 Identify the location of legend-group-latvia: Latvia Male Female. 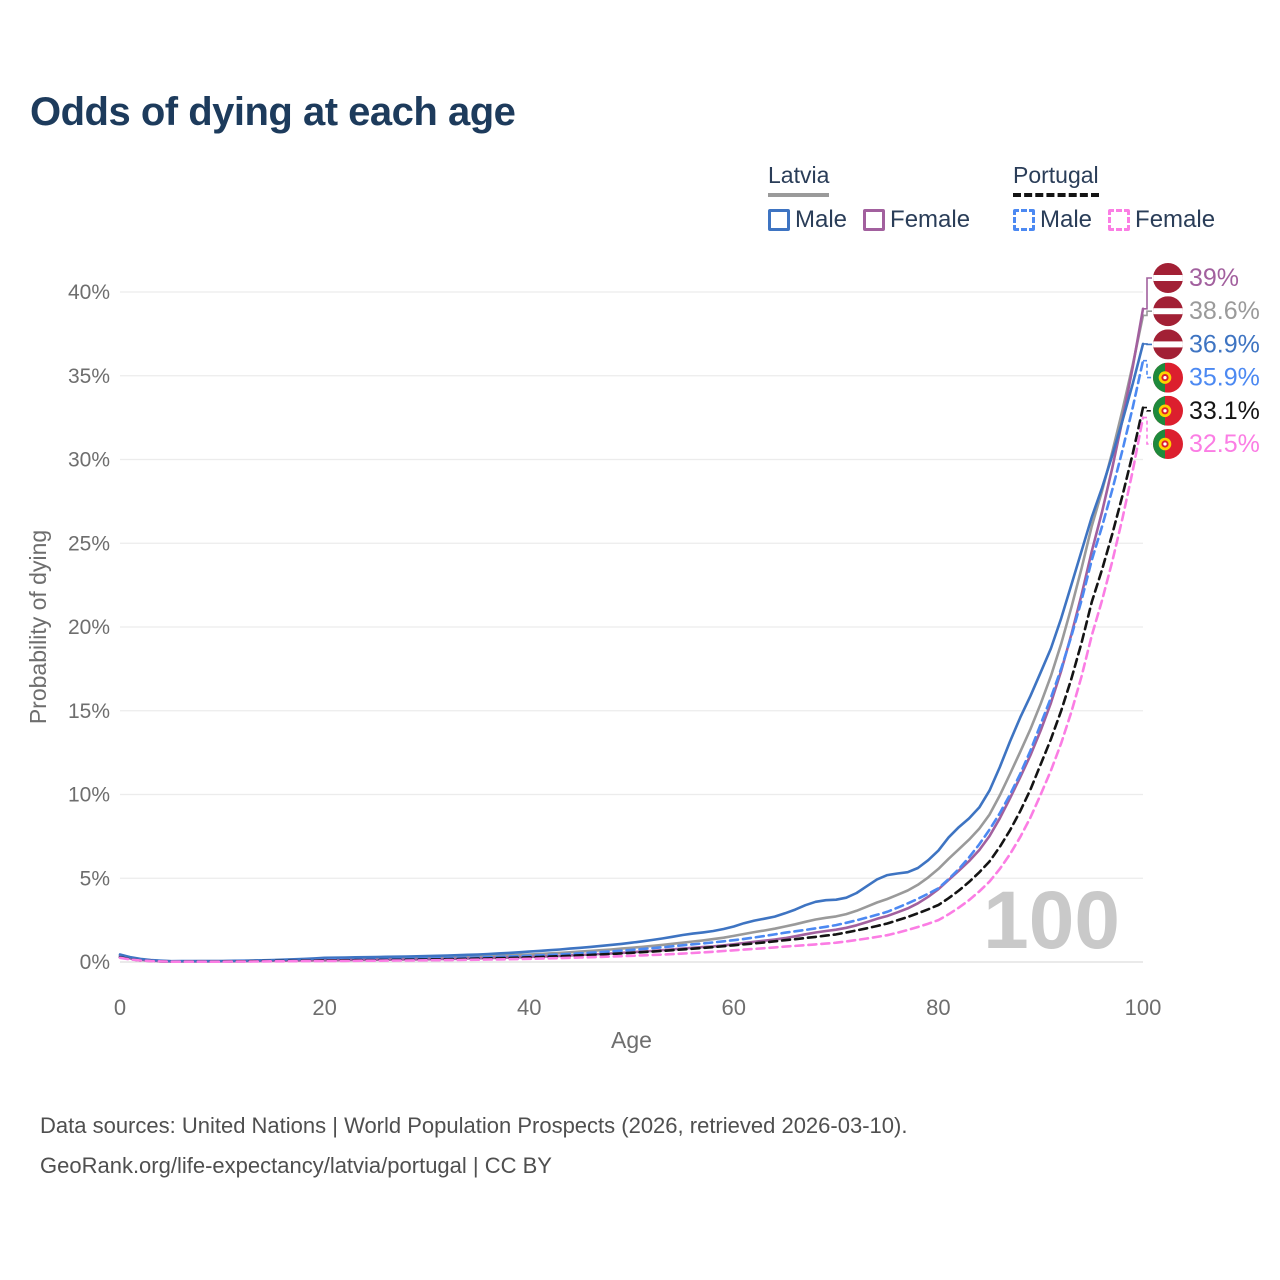
(877, 198).